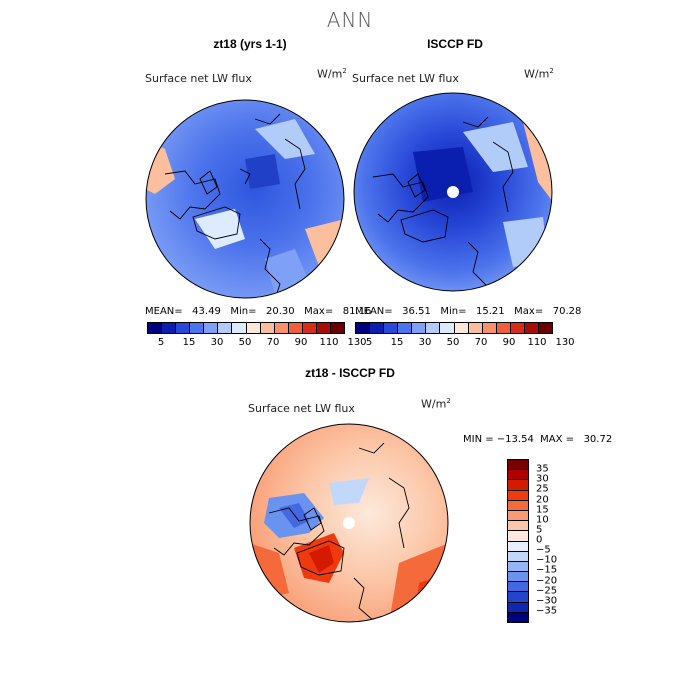  What do you see at coordinates (542, 520) in the screenshot?
I see `colorbar-tick-label: 10` at bounding box center [542, 520].